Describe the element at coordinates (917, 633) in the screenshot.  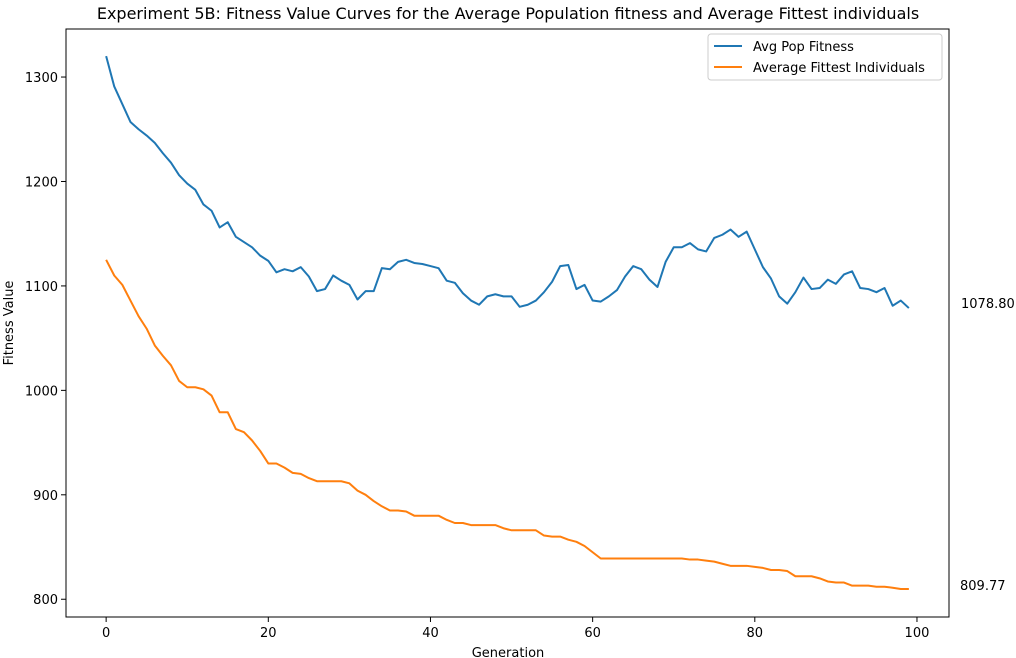
I see `x-tick-label: 100` at that location.